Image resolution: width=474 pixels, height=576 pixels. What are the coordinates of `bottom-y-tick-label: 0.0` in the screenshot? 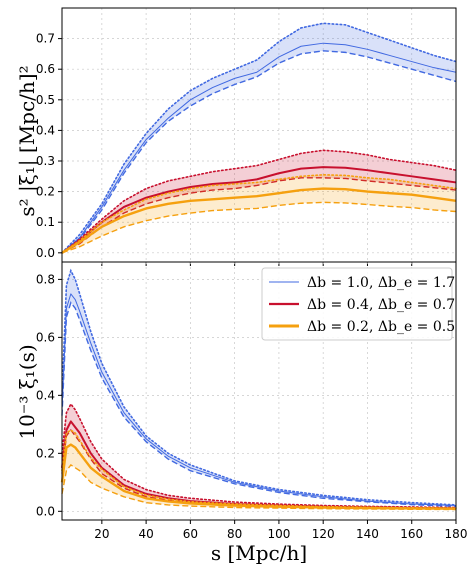 It's located at (45, 511).